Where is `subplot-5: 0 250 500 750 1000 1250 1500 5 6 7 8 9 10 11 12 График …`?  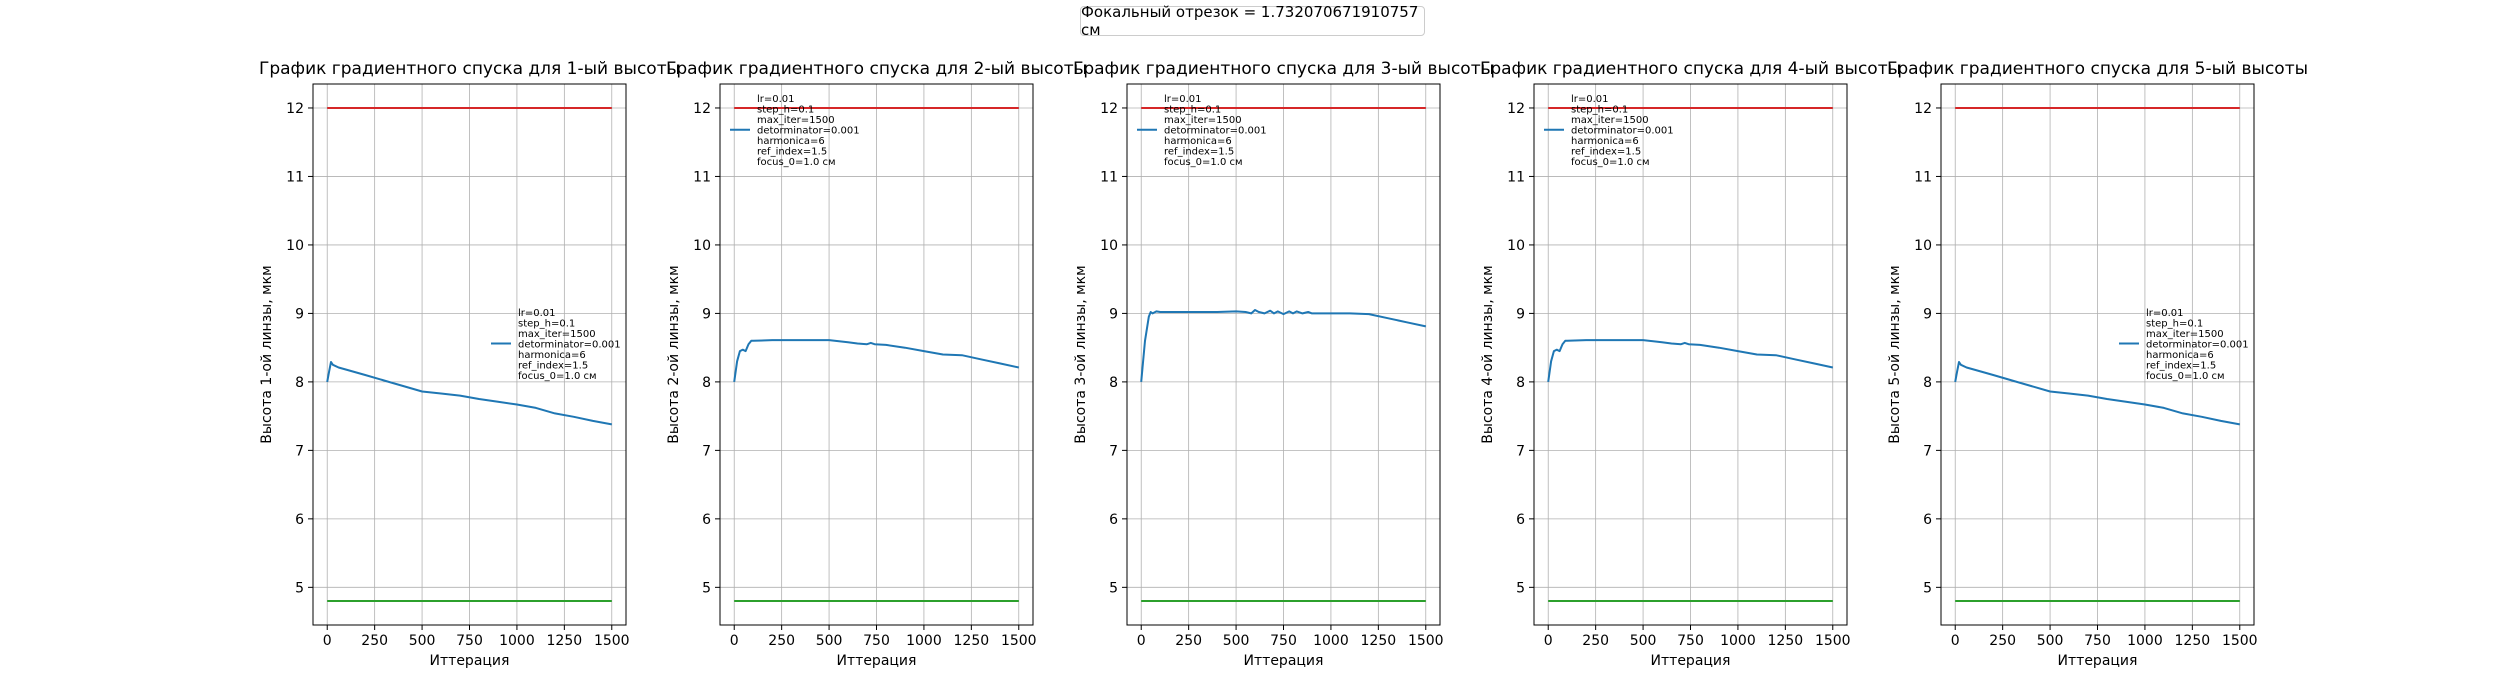
subplot-5: 0 250 500 750 1000 1250 1500 5 6 7 8 9 10 11 12 График … is located at coordinates (2097, 364).